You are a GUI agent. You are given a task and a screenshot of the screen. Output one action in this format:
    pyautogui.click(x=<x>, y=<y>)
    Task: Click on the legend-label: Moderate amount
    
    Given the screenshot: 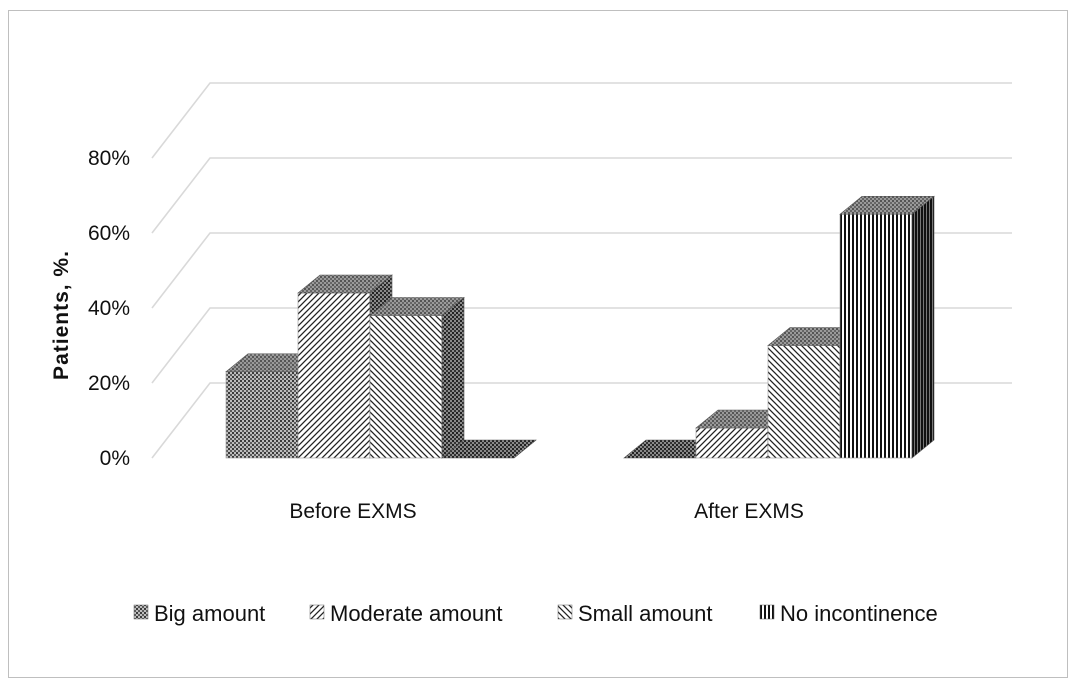 What is the action you would take?
    pyautogui.click(x=416, y=613)
    